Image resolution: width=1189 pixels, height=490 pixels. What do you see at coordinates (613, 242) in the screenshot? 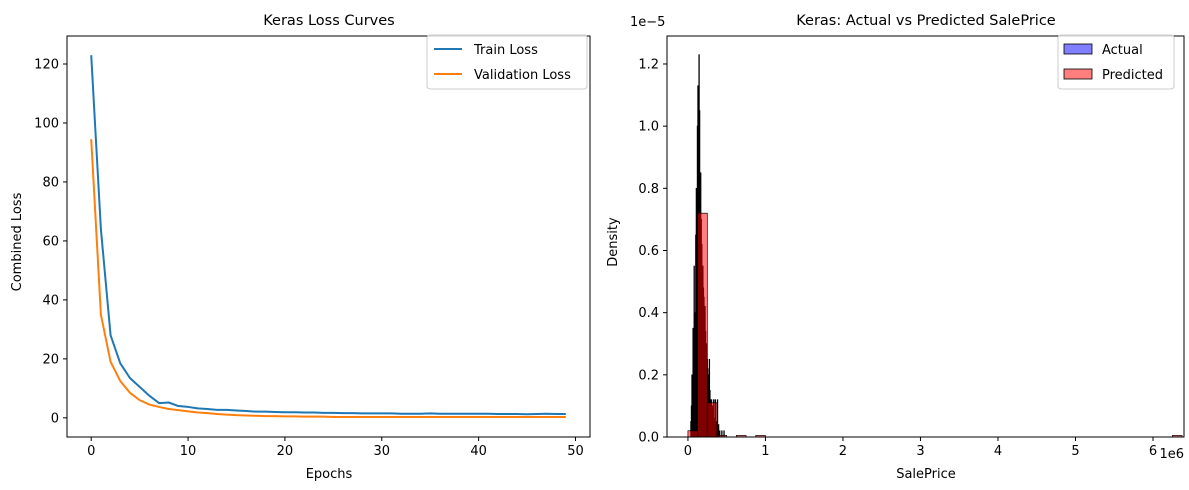
I see `saleprice-chart-ylabel: Density` at bounding box center [613, 242].